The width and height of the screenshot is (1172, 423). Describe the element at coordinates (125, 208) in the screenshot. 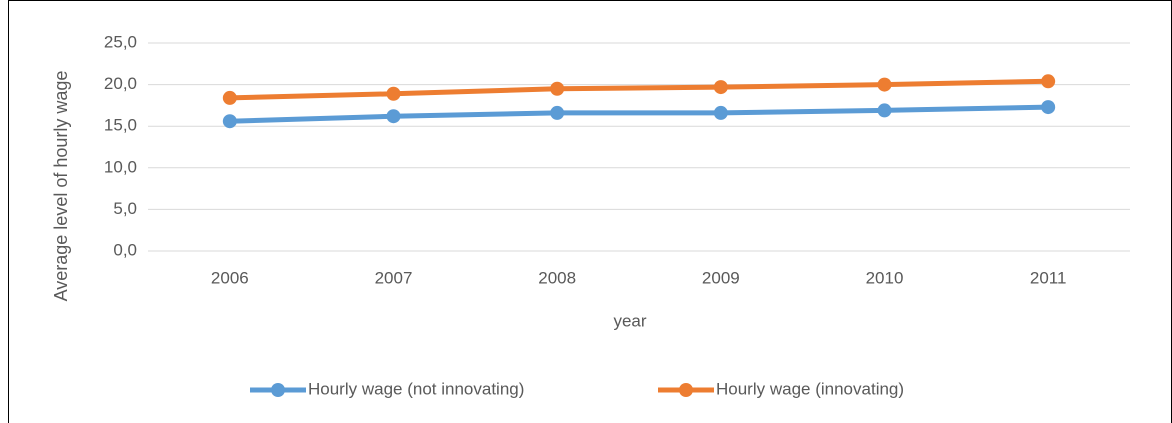

I see `y-tick-label: 5,0` at that location.